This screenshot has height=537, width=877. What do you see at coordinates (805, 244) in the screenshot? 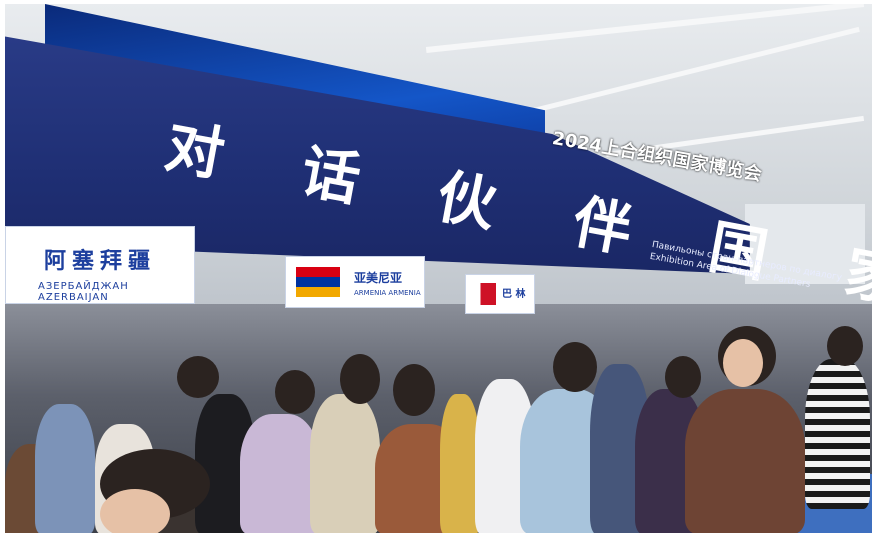
I see `hall-wall` at bounding box center [805, 244].